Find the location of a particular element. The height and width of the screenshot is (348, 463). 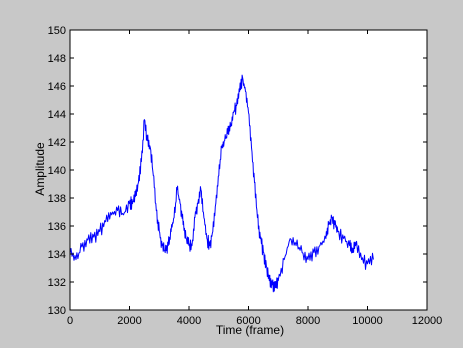

y-tick-label: 136 is located at coordinates (57, 227).